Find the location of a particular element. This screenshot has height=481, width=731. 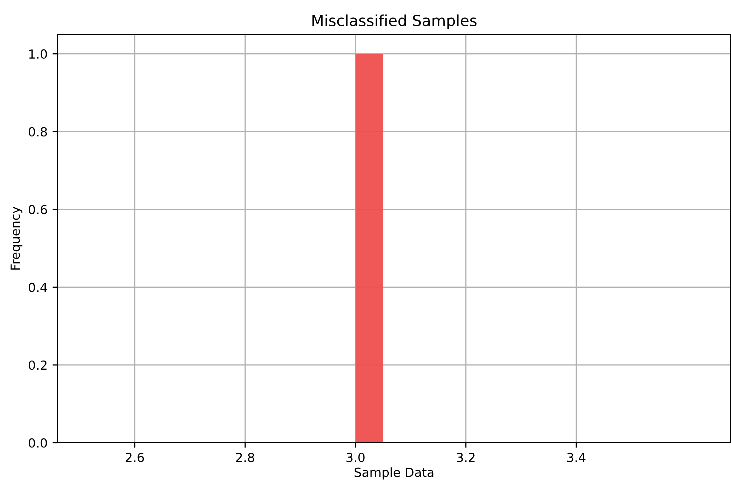

chart-title: Misclassified Samples is located at coordinates (394, 22).